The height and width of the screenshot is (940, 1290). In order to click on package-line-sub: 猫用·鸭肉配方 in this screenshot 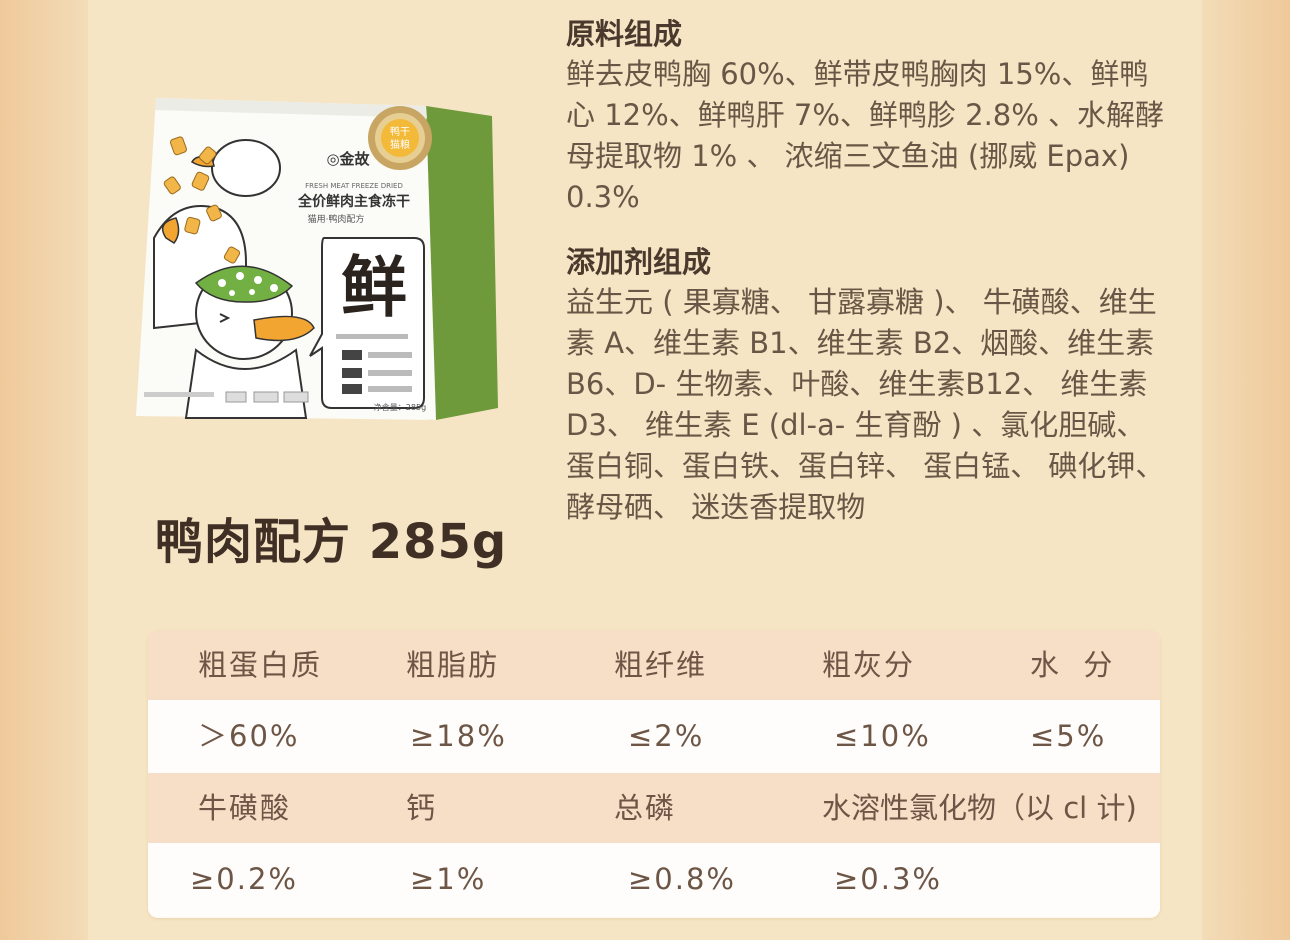, I will do `click(336, 219)`.